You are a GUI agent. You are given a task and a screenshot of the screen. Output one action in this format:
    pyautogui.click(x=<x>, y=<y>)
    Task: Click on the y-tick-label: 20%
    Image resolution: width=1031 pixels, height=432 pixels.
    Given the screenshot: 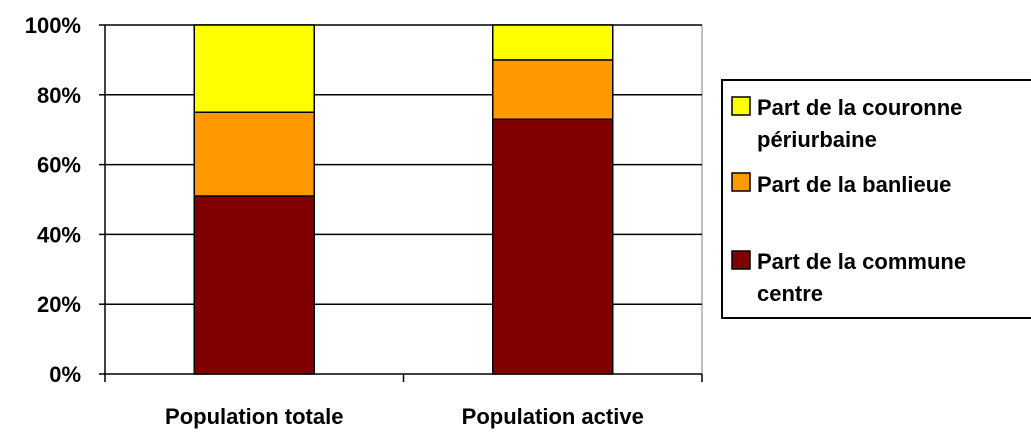 What is the action you would take?
    pyautogui.click(x=59, y=304)
    